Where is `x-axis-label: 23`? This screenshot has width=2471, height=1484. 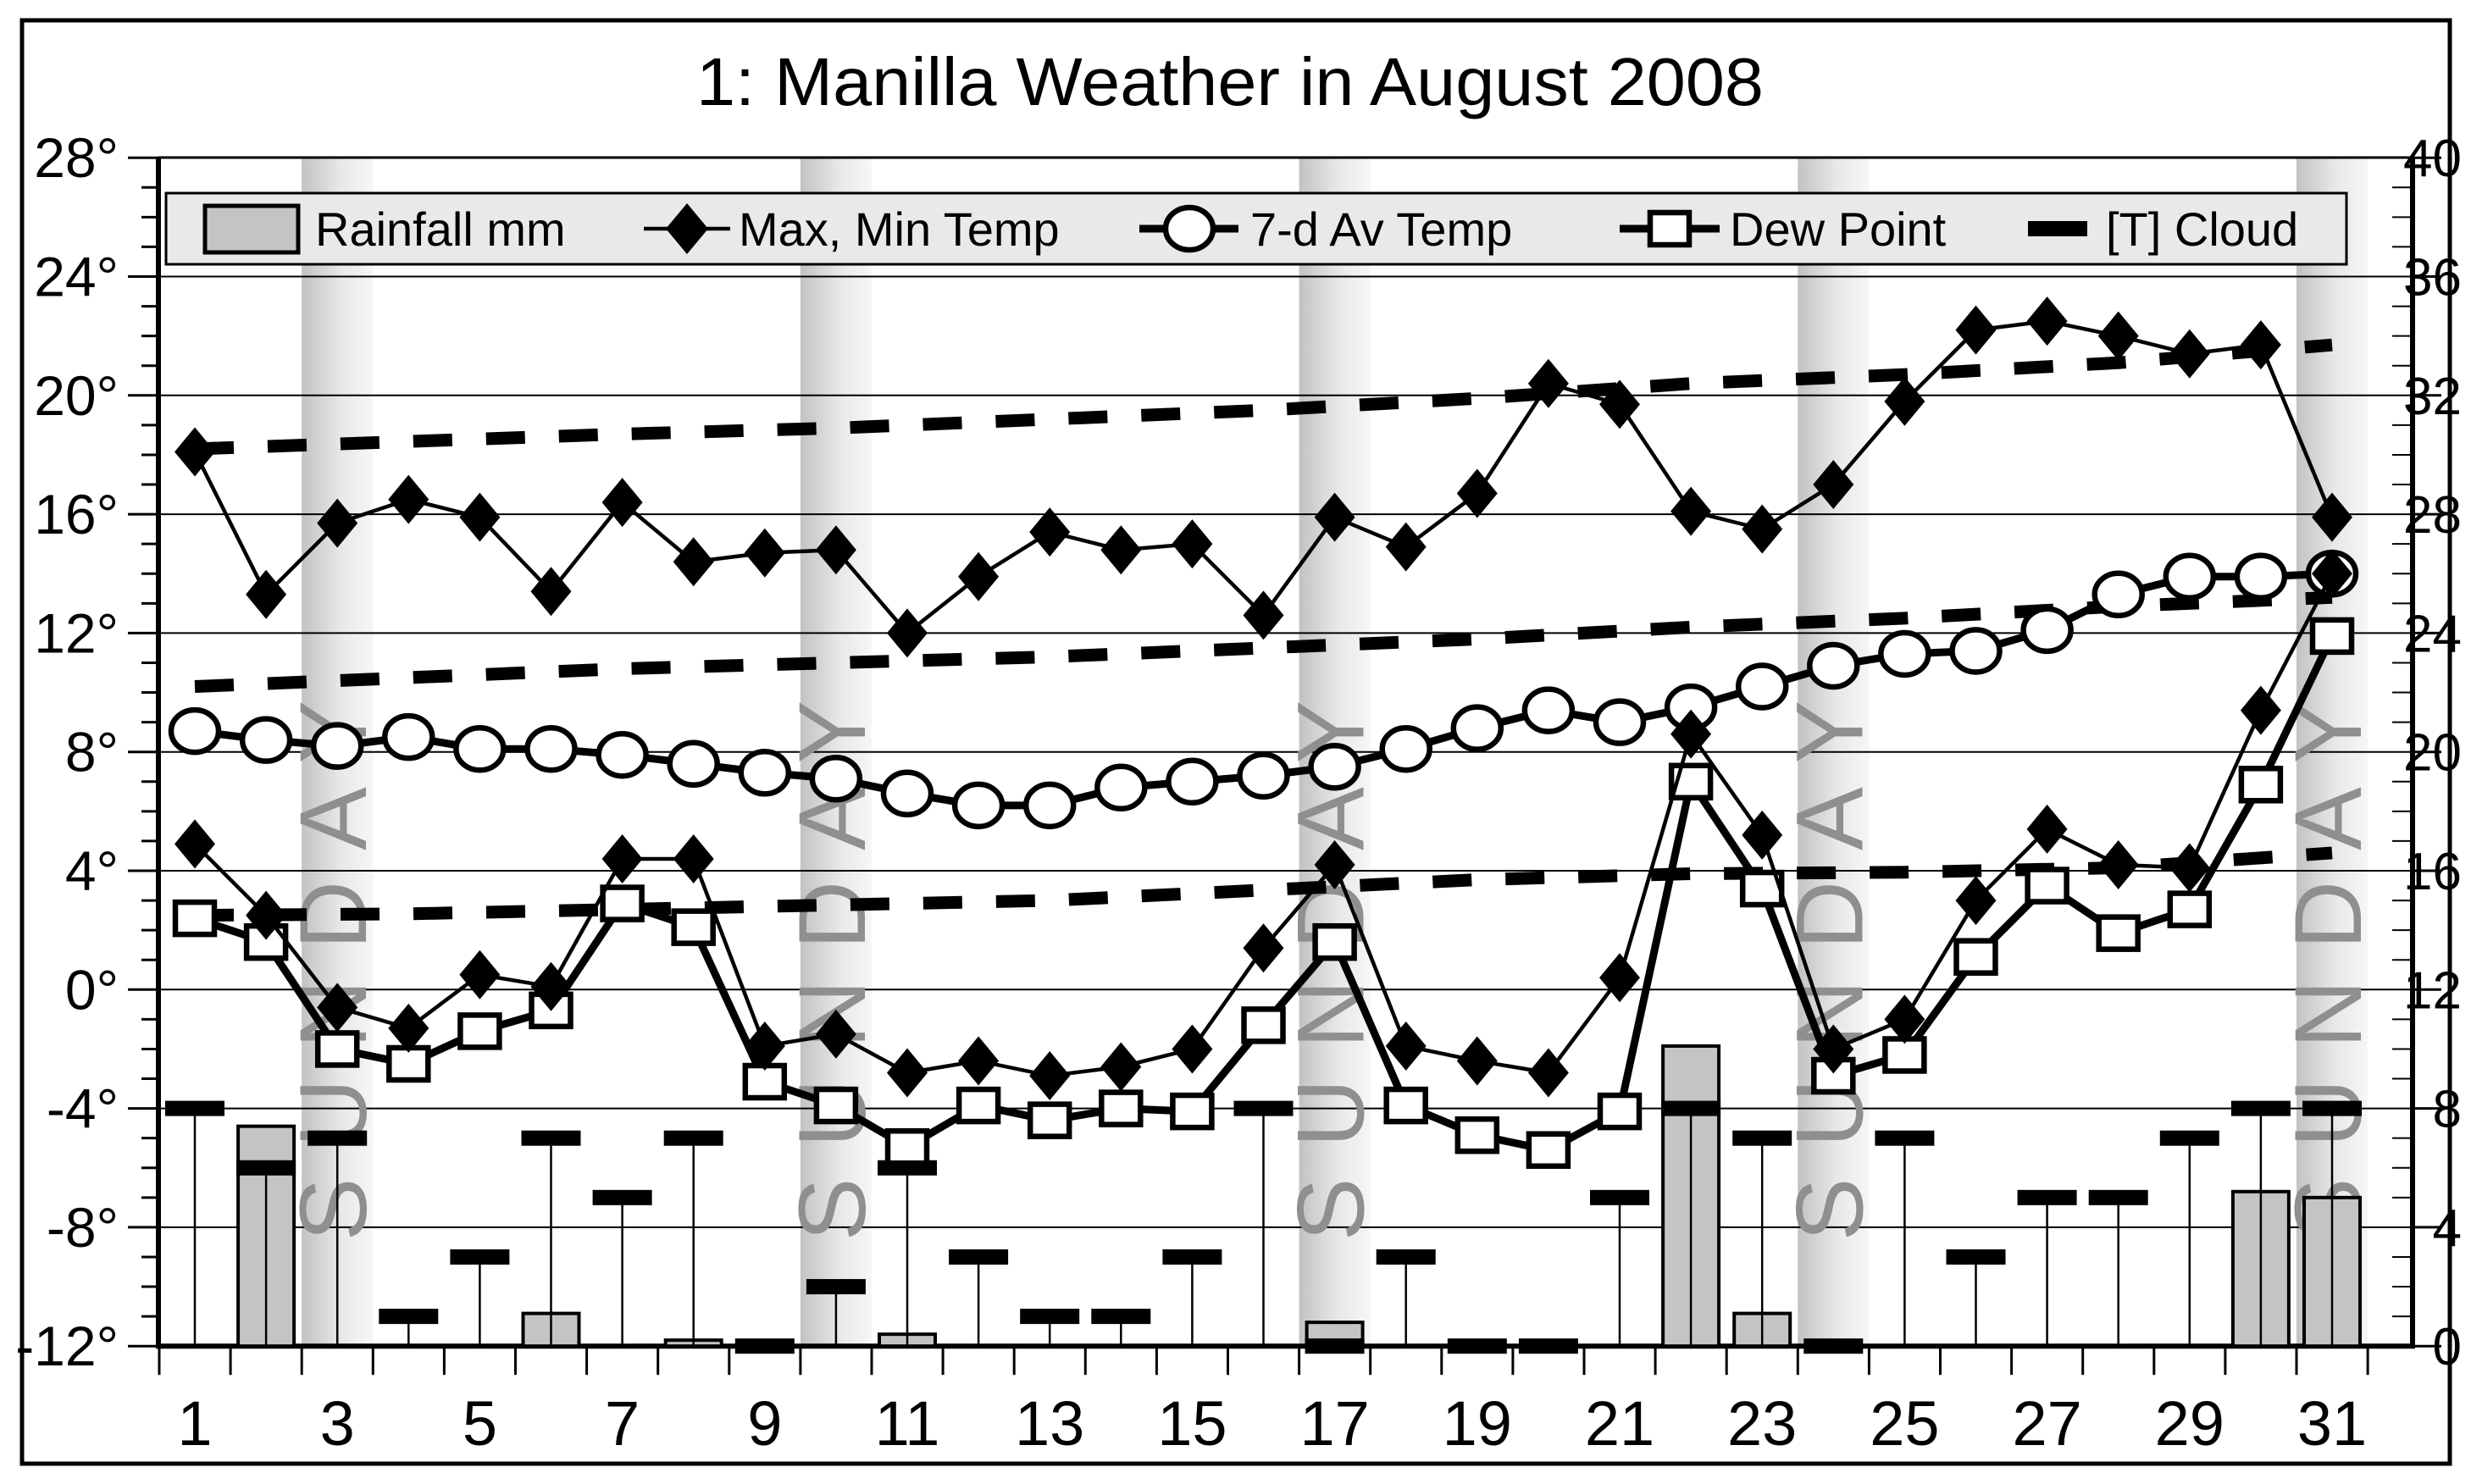
x-axis-label: 23 is located at coordinates (1762, 1423).